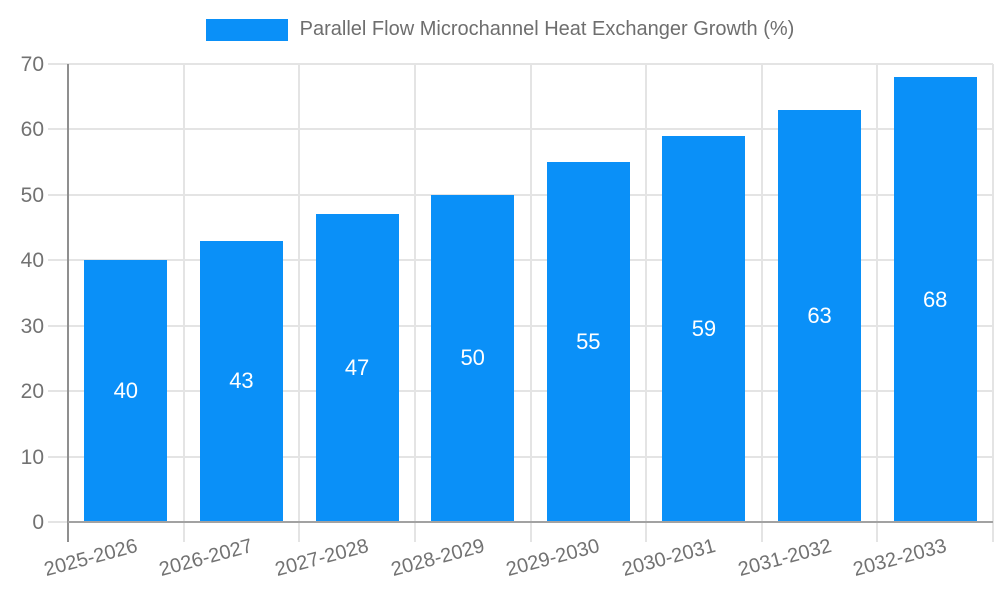  I want to click on bar-value-label: 68, so click(935, 299).